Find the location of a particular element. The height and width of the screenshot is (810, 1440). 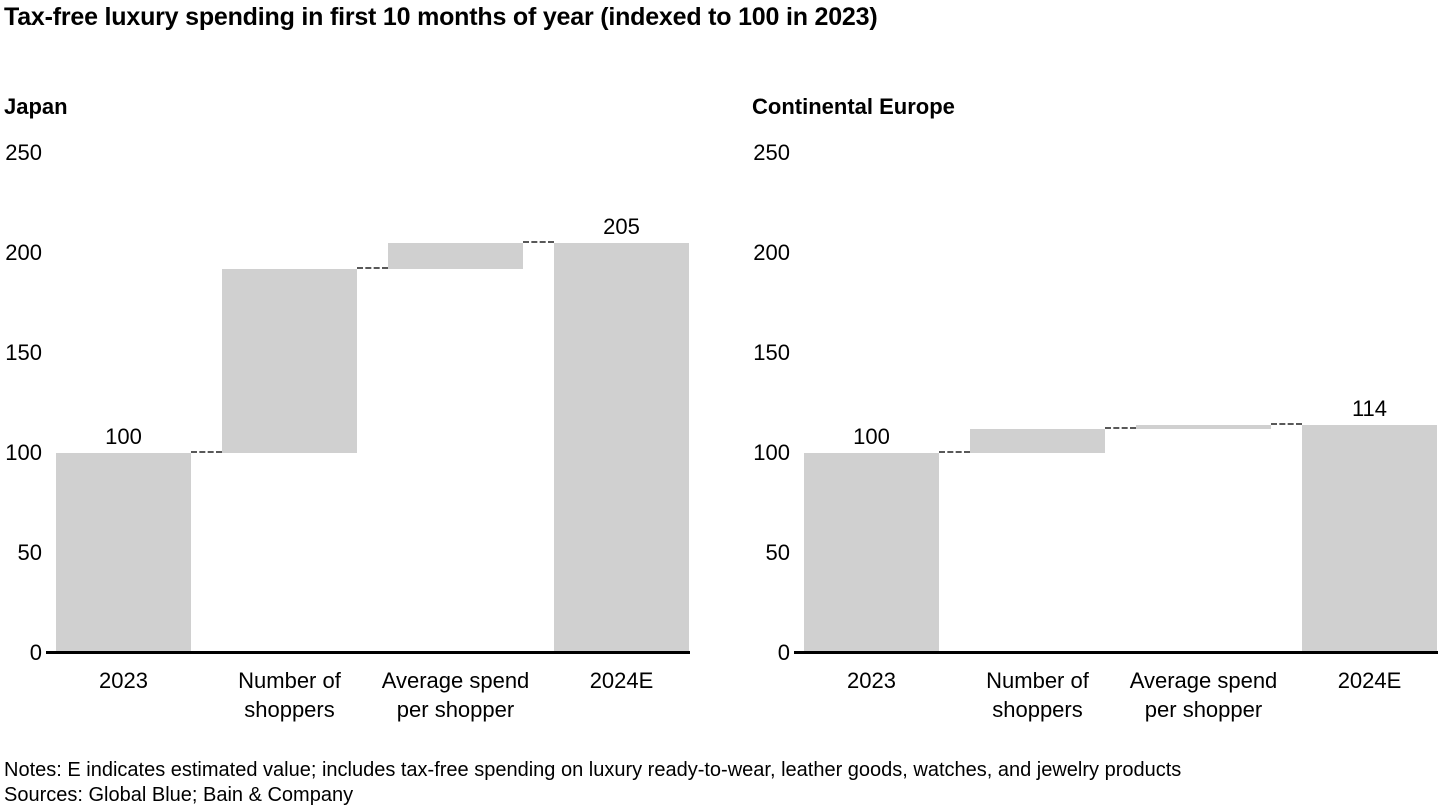

sources-text: Sources: Global Blue; Bain & Company is located at coordinates (179, 795).